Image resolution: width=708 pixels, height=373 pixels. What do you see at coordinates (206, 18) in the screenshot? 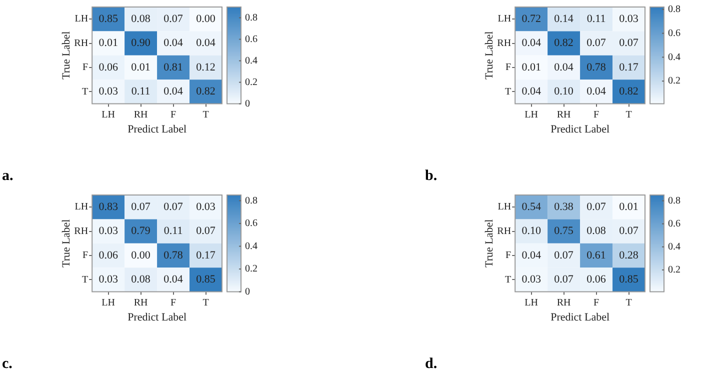
I see `data-label: 0.00` at bounding box center [206, 18].